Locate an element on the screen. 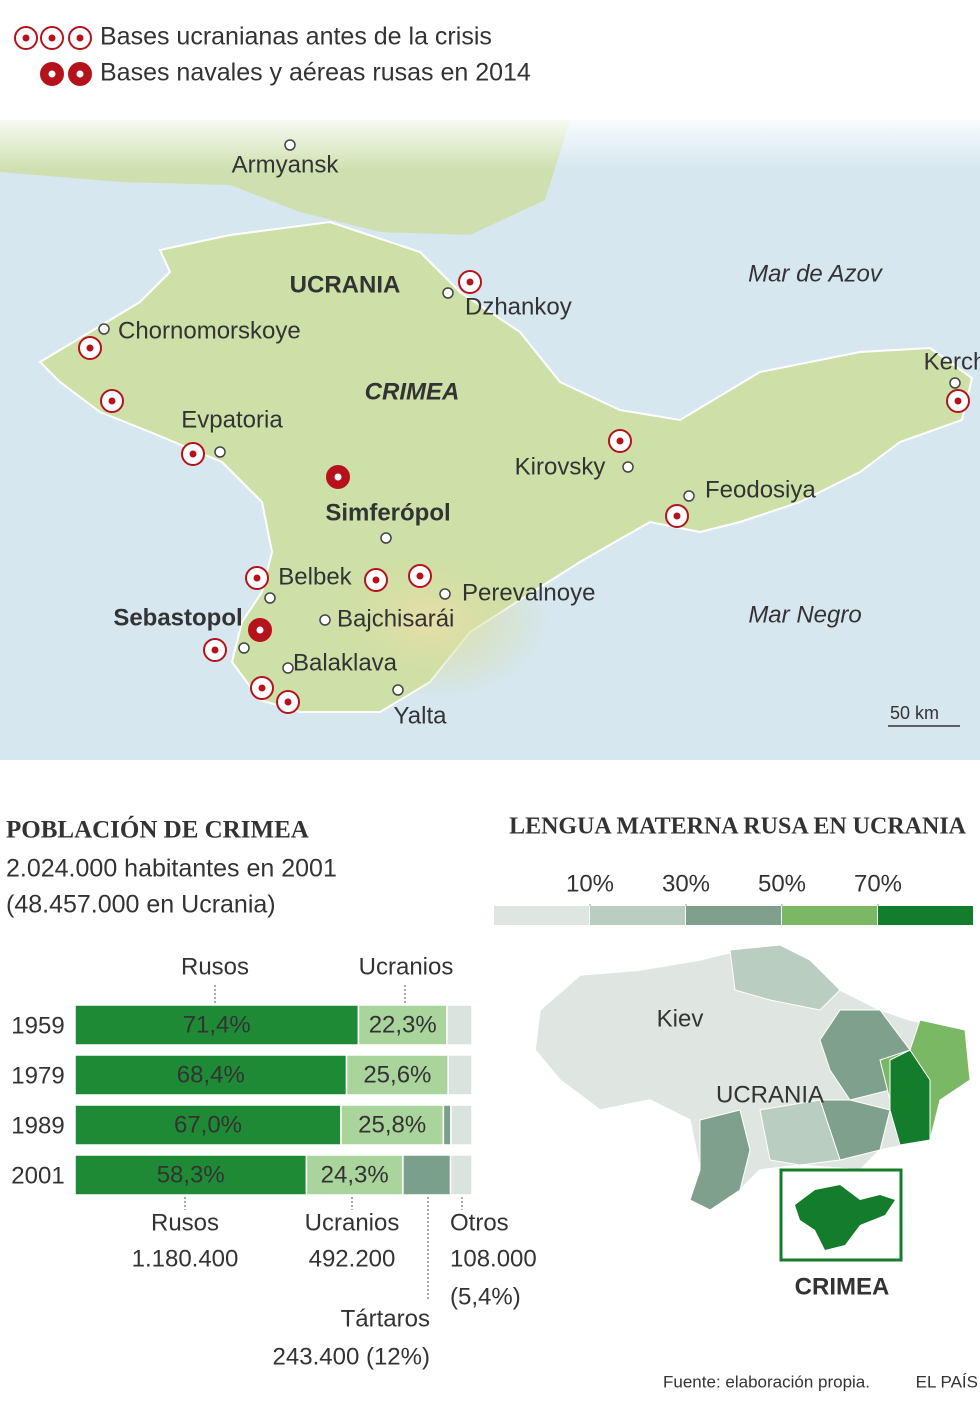 The image size is (980, 1412). place-label: Kerch is located at coordinates (952, 361).